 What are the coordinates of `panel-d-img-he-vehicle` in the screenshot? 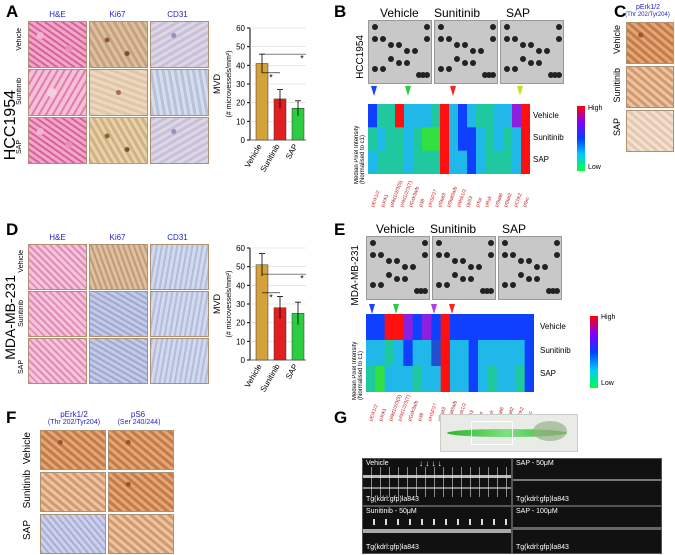 It's located at (57, 267).